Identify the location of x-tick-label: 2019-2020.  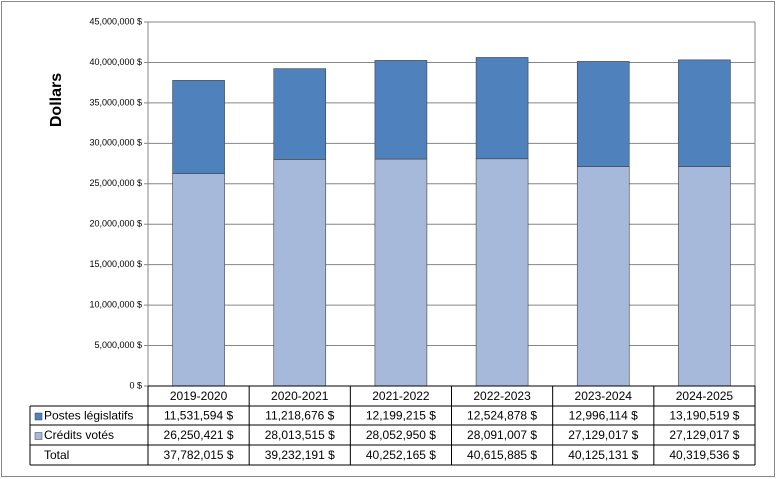
(199, 396).